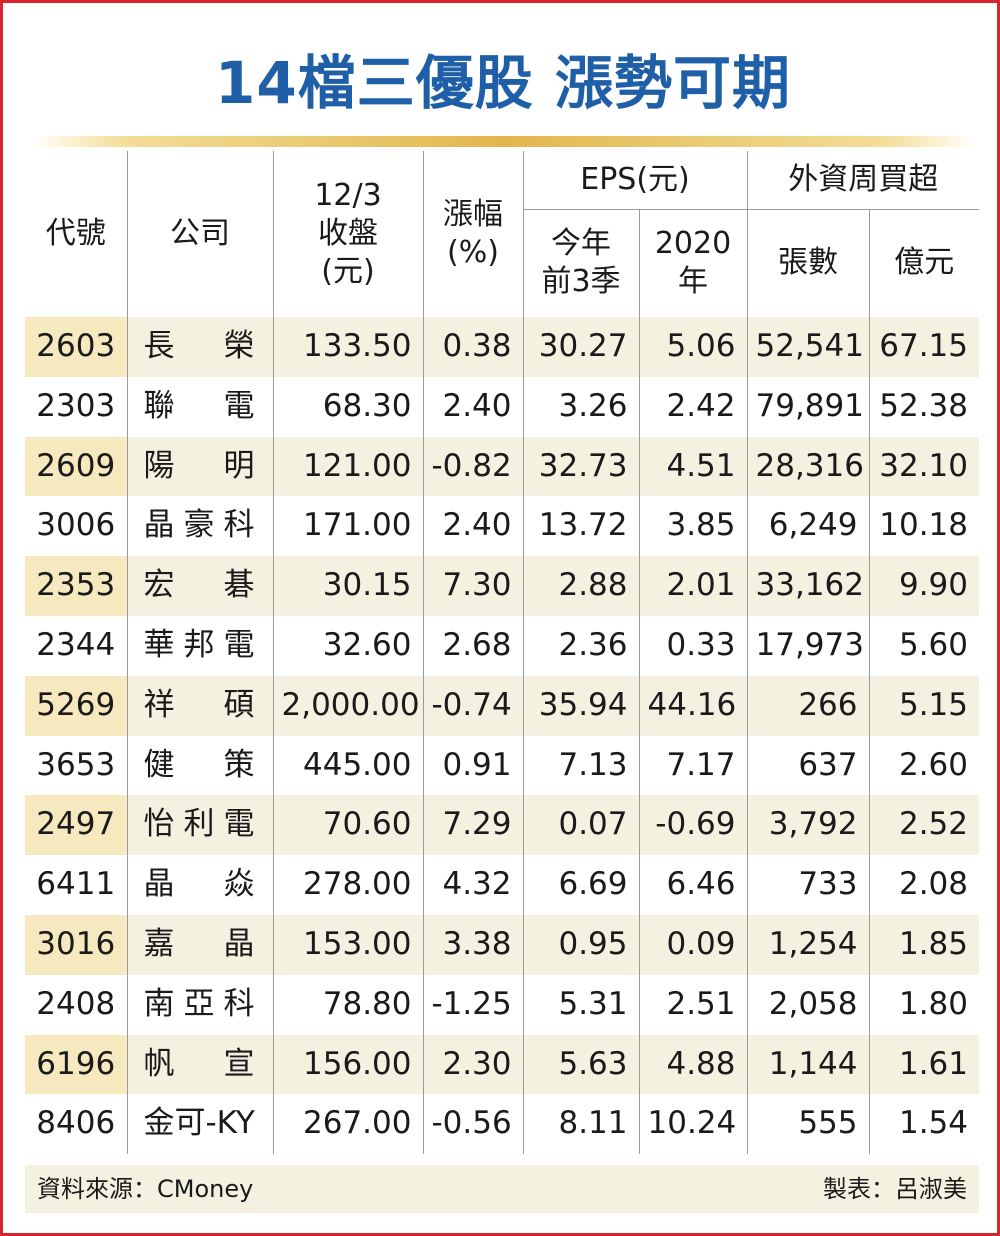 This screenshot has height=1236, width=1000. What do you see at coordinates (472, 1124) in the screenshot?
I see `cell-change: -0.56` at bounding box center [472, 1124].